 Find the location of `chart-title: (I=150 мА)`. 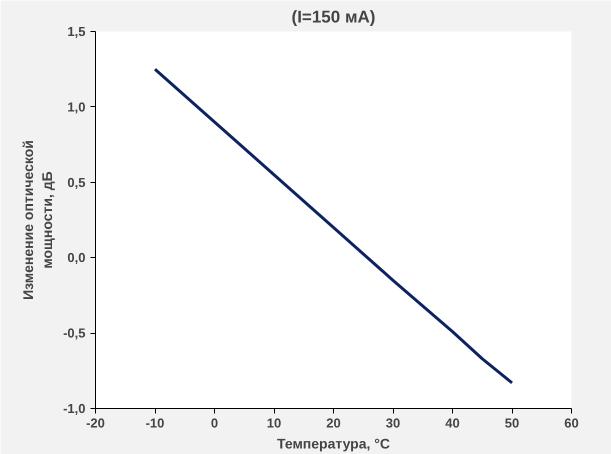

chart-title: (I=150 мА) is located at coordinates (334, 17).